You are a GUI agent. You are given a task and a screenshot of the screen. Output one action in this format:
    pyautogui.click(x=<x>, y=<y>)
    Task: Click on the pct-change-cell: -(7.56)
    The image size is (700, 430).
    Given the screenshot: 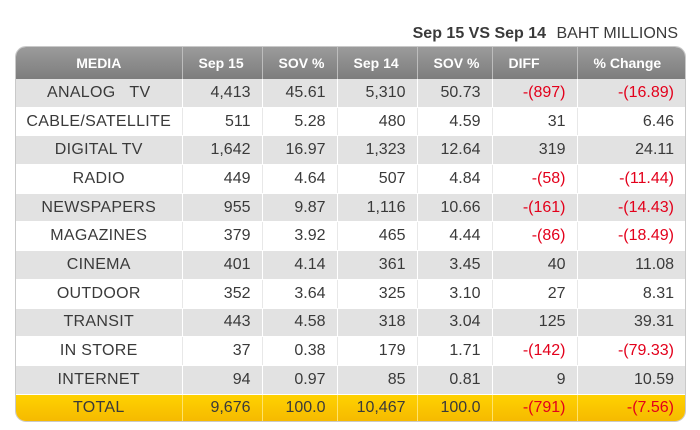 What is the action you would take?
    pyautogui.click(x=631, y=407)
    